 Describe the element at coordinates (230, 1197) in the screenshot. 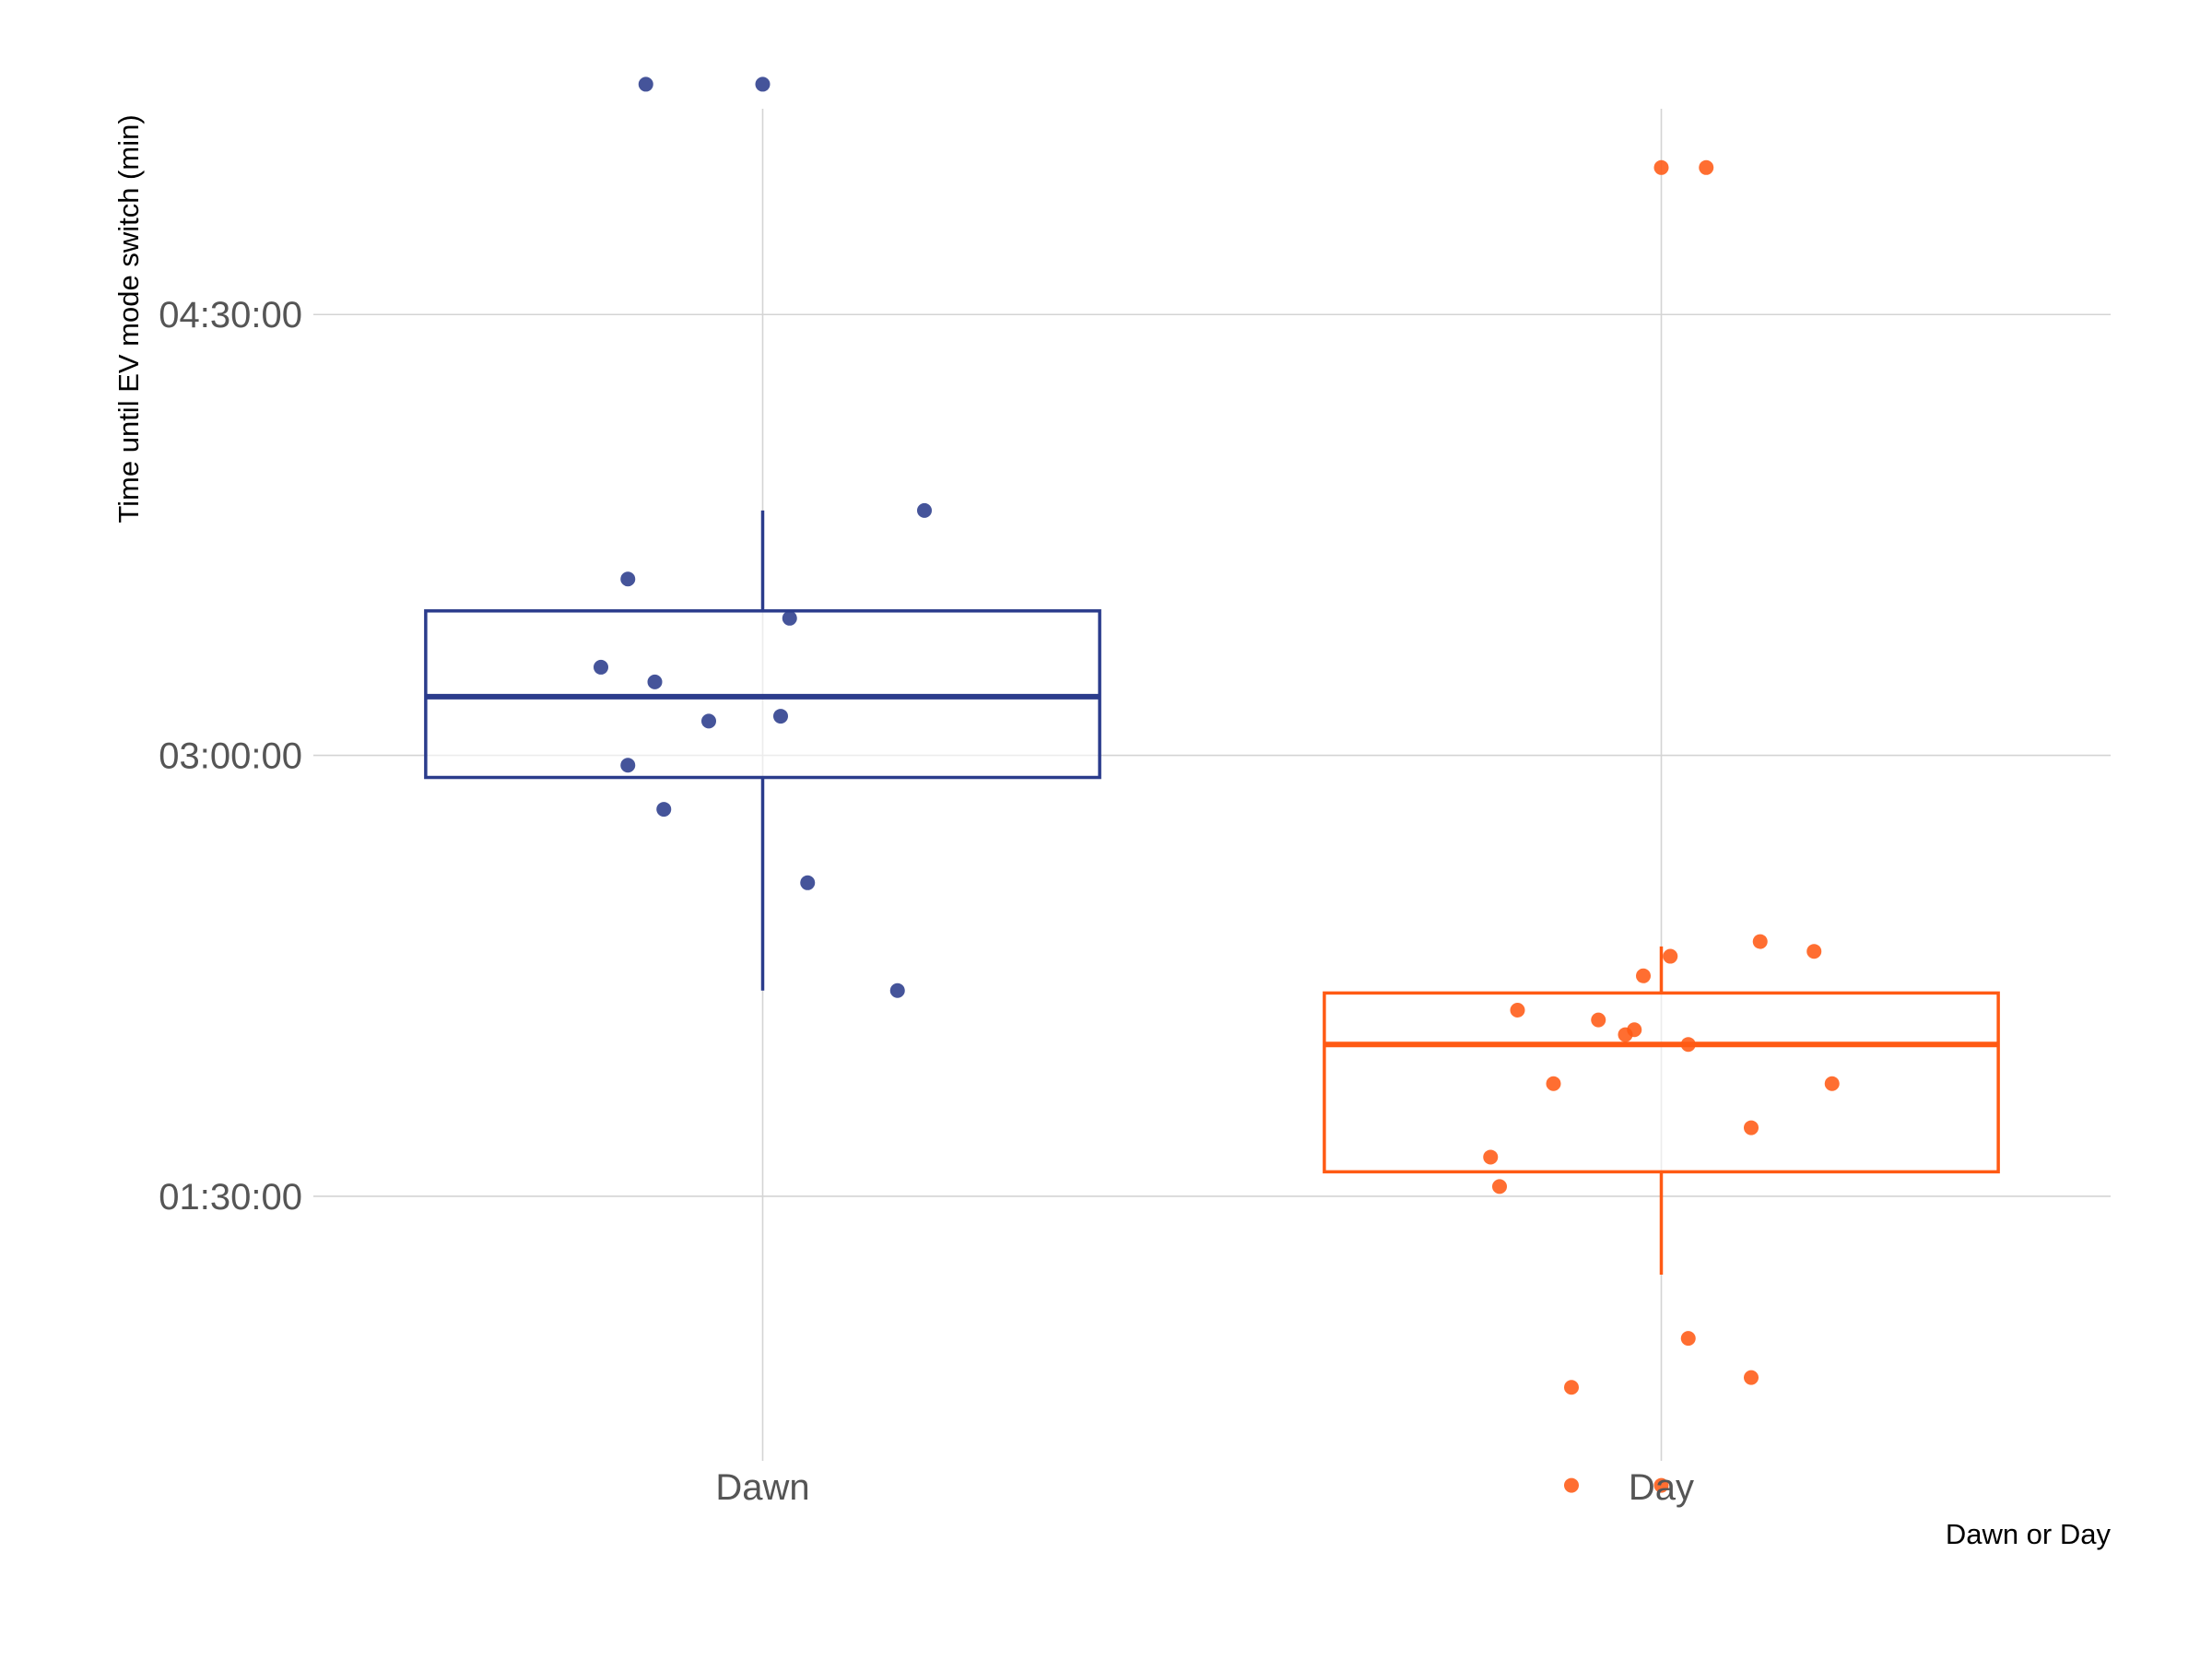

I see `y-tick-label: 01:30:00` at that location.